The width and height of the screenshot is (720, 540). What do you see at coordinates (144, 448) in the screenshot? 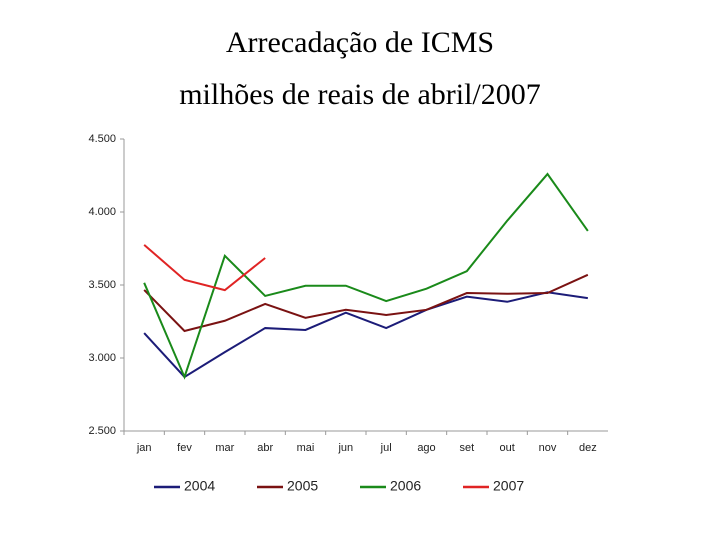
I see `x-tick-label: jan` at bounding box center [144, 448].